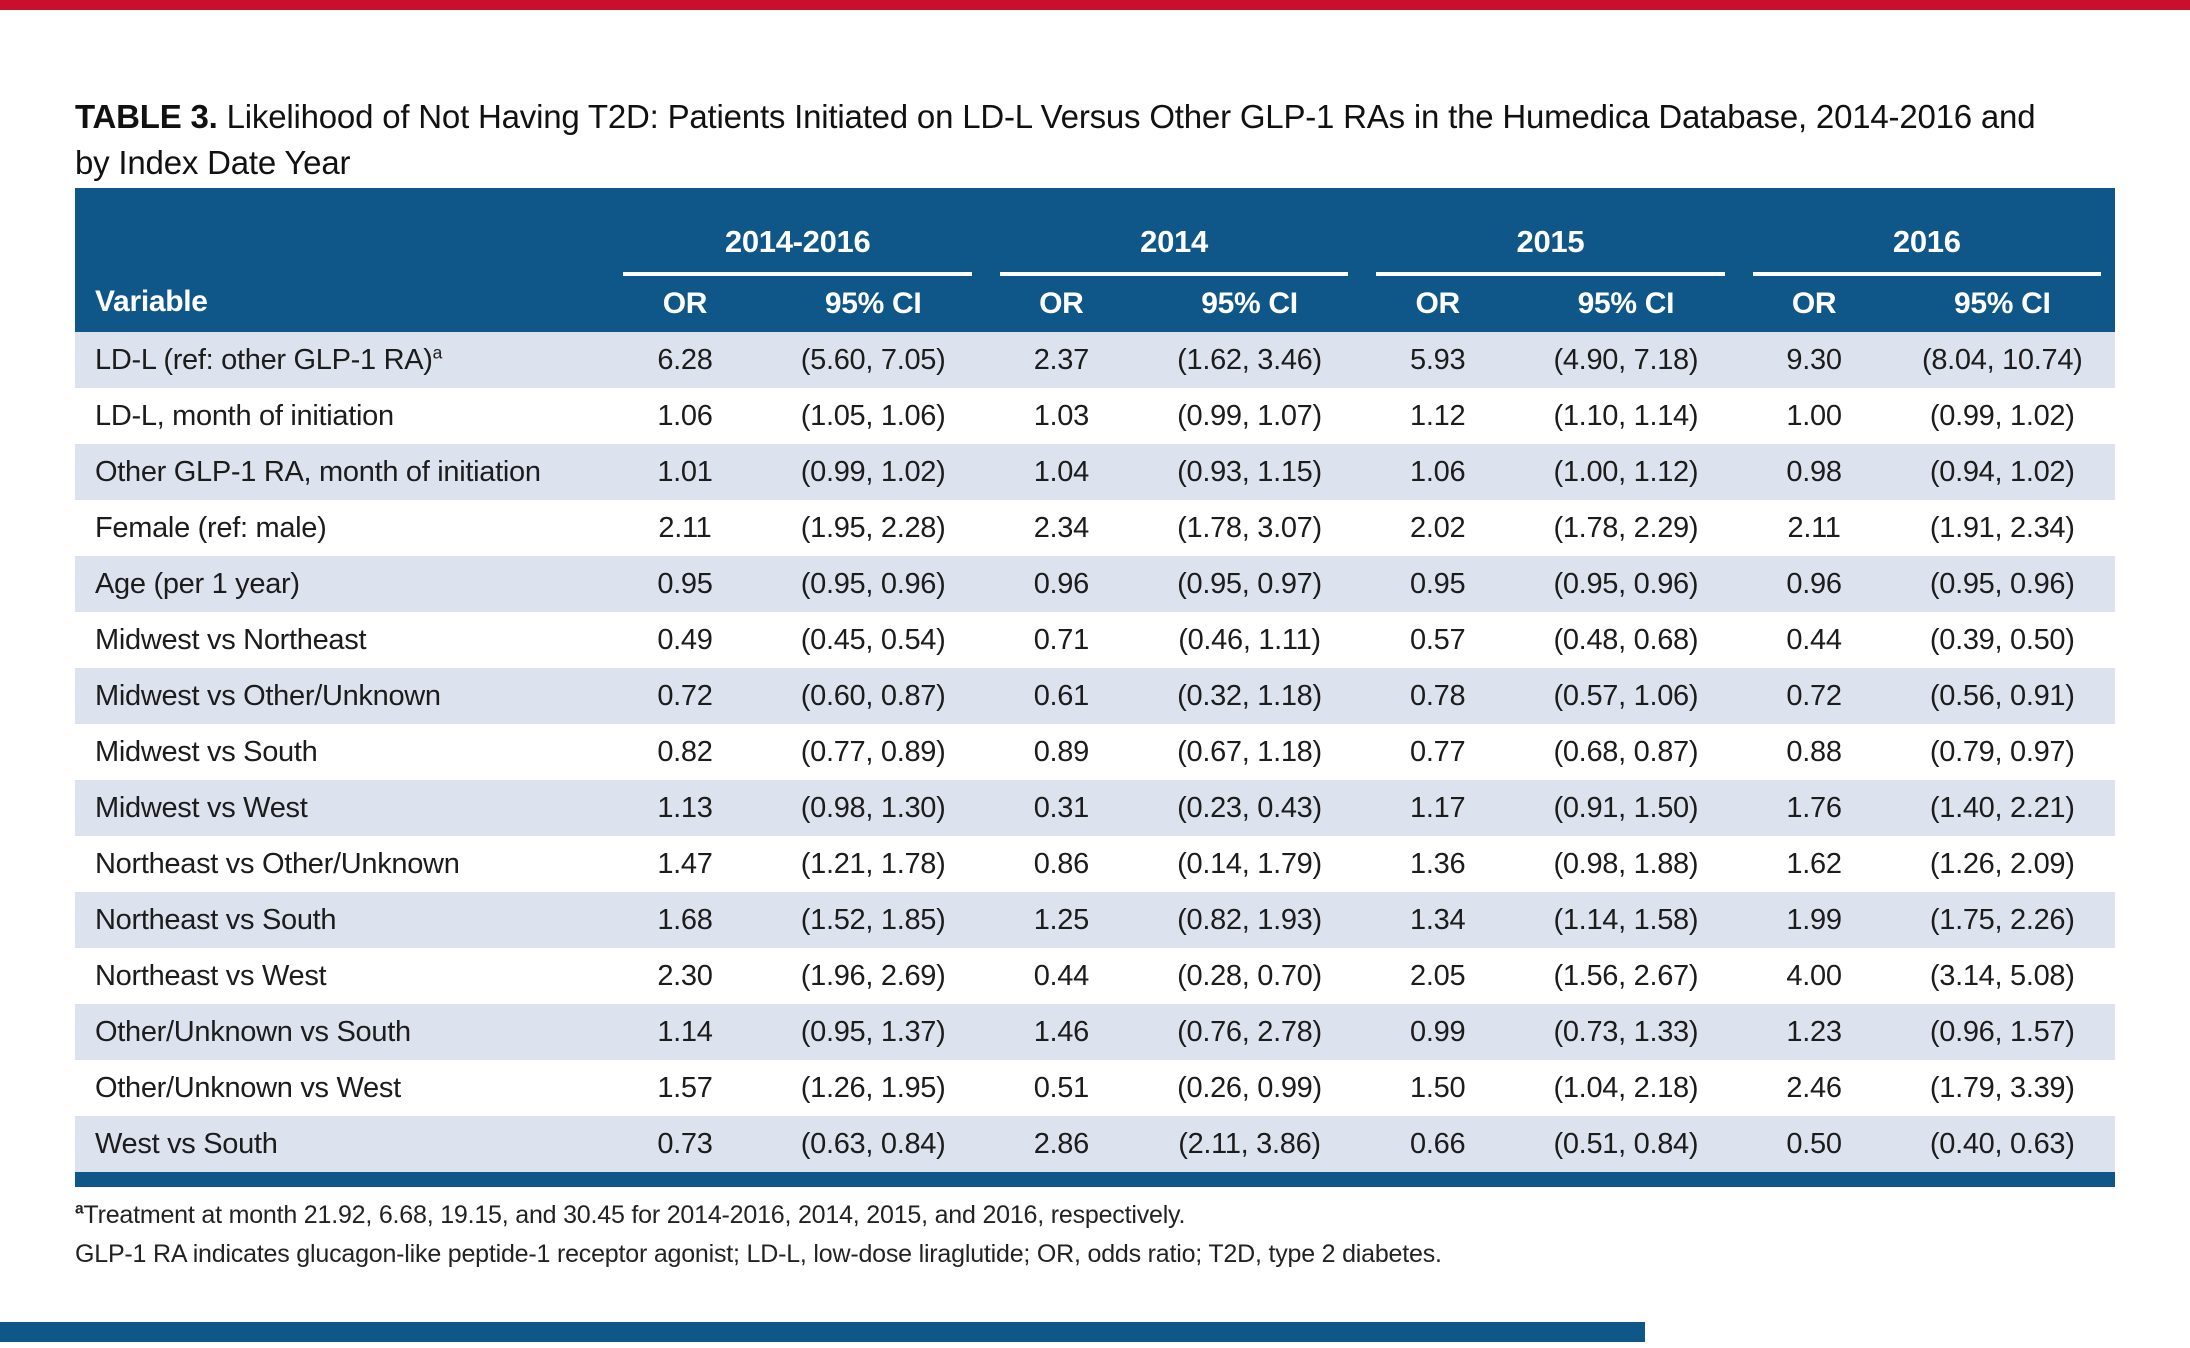 The width and height of the screenshot is (2190, 1348). What do you see at coordinates (1061, 527) in the screenshot?
I see `or-cell: 2.34` at bounding box center [1061, 527].